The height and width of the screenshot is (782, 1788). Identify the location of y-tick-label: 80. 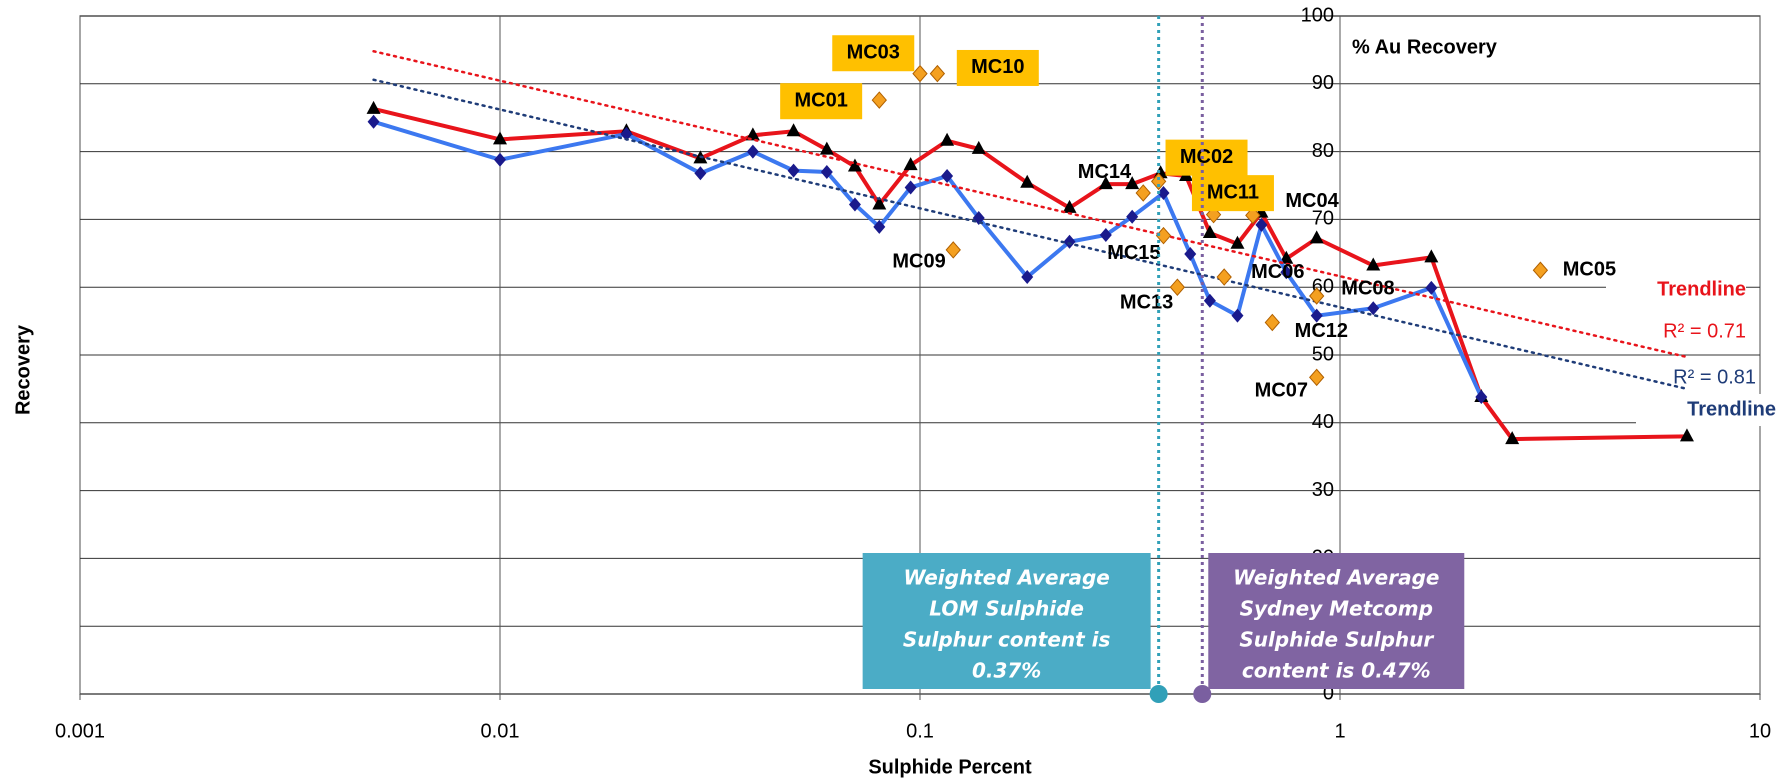
(1323, 151).